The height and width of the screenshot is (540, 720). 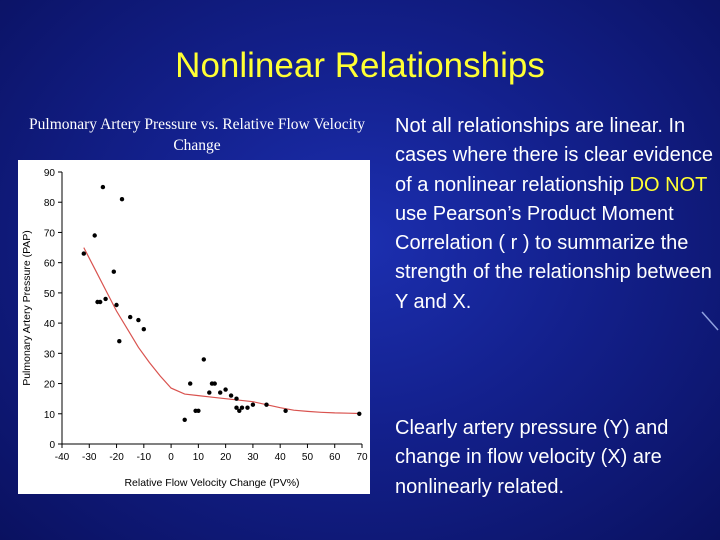 What do you see at coordinates (171, 457) in the screenshot?
I see `x-tick-label: 0` at bounding box center [171, 457].